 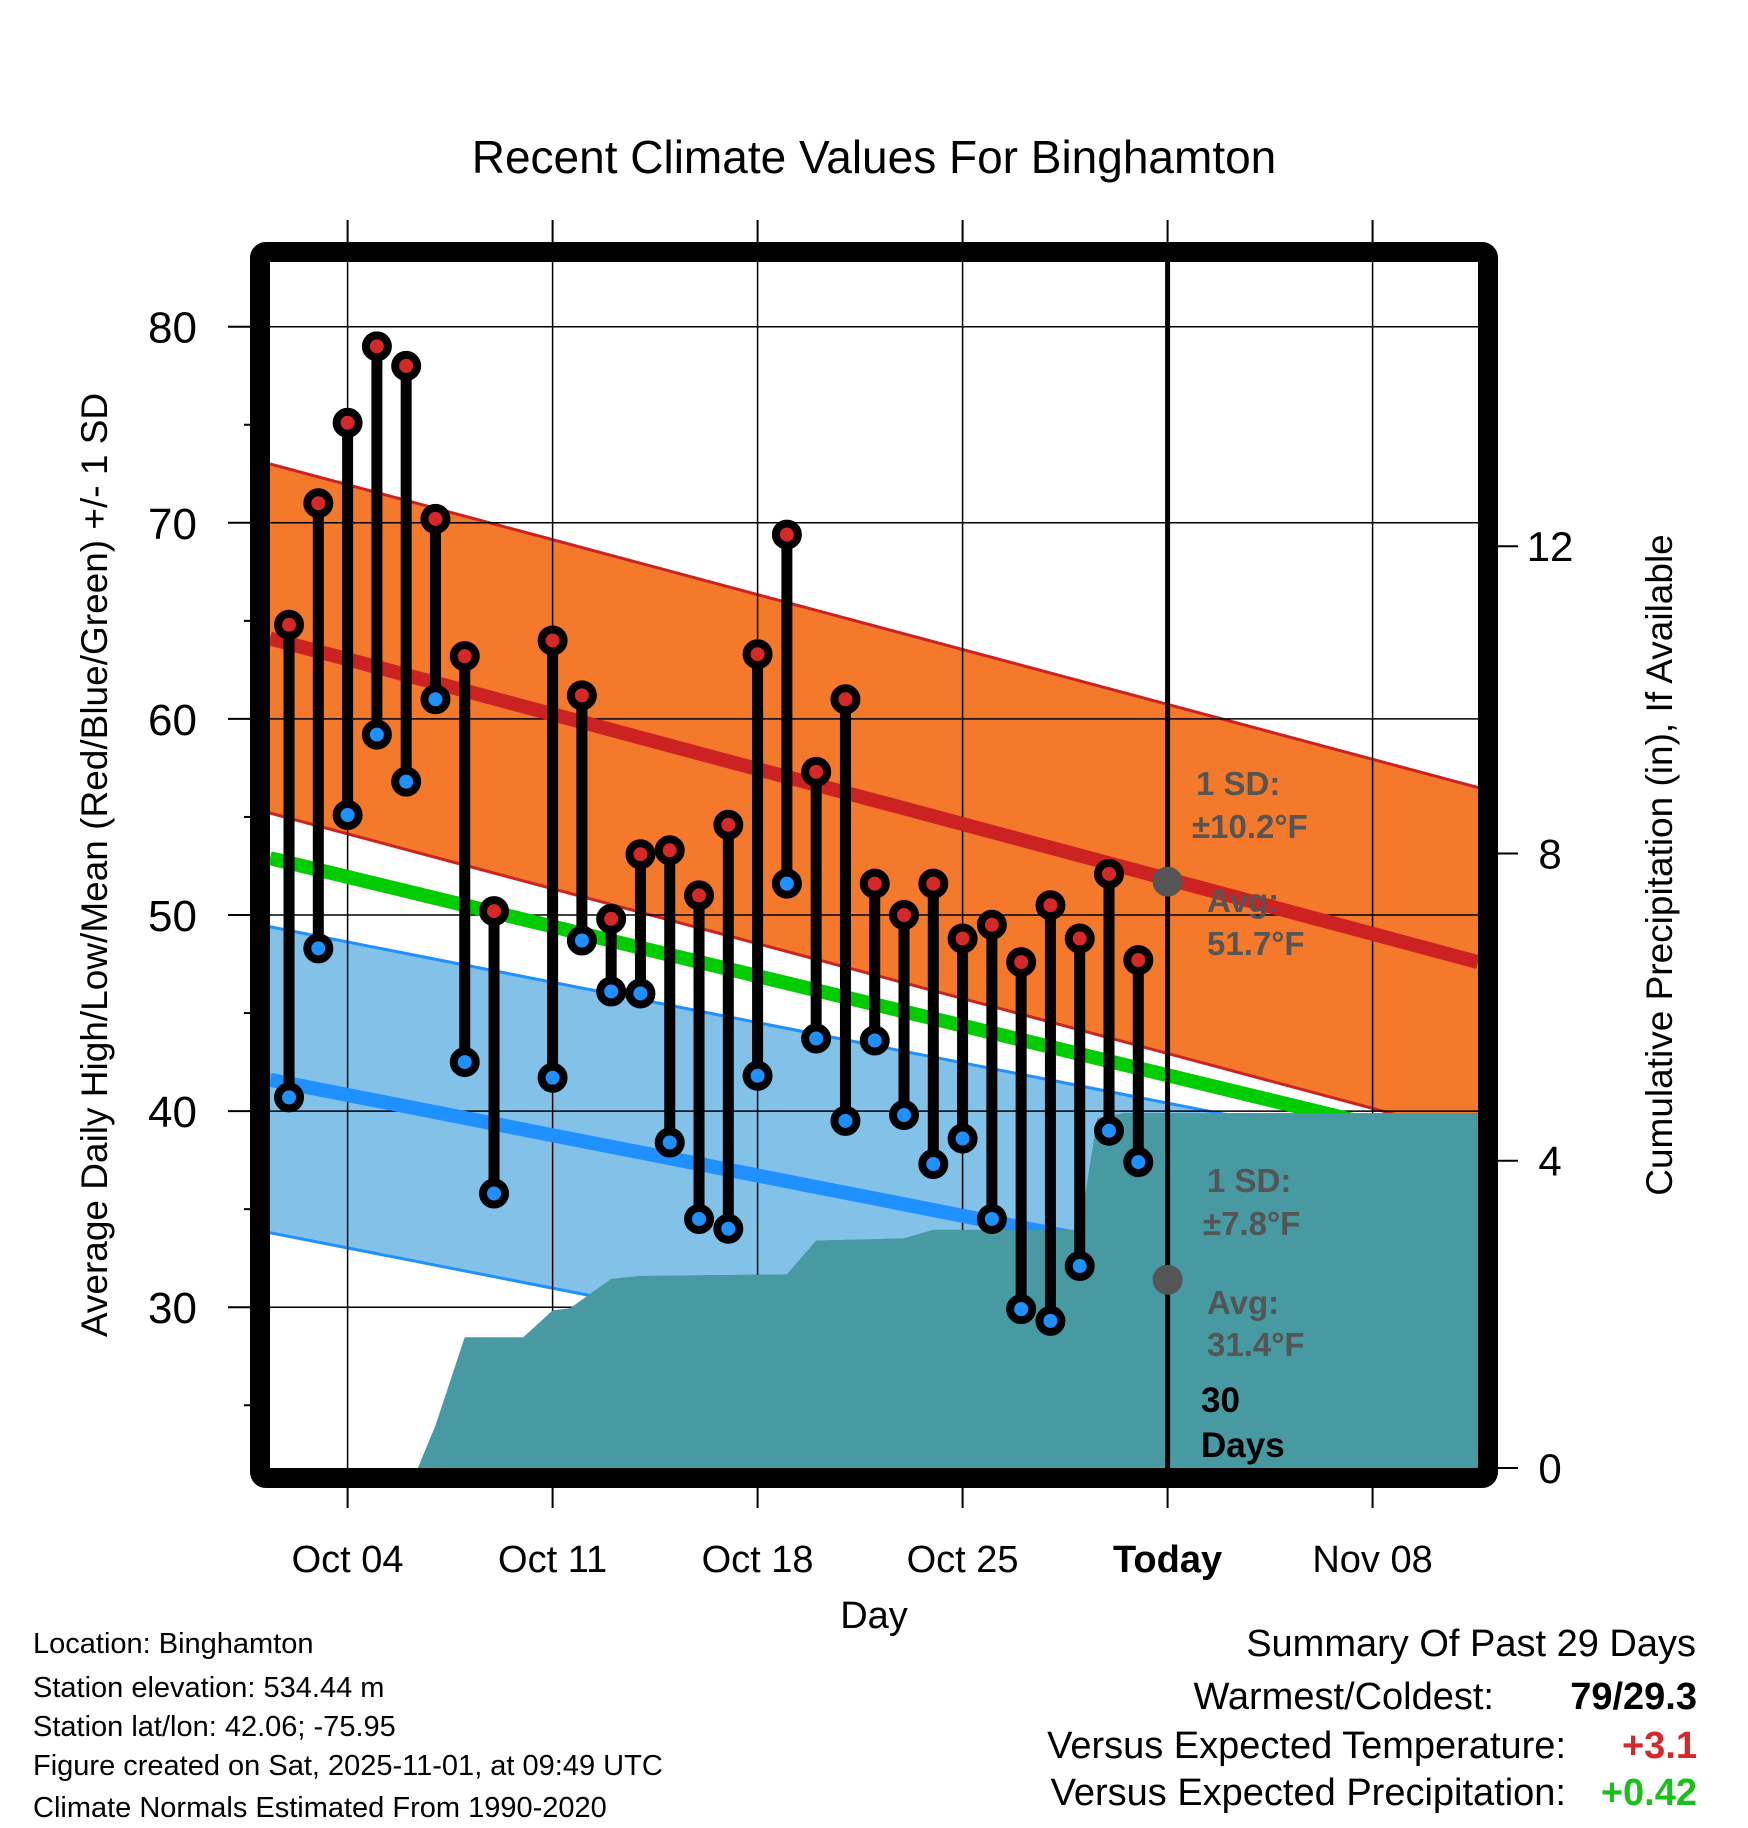 What do you see at coordinates (1649, 1793) in the screenshot?
I see `precip-vs-expected-value: +0.42` at bounding box center [1649, 1793].